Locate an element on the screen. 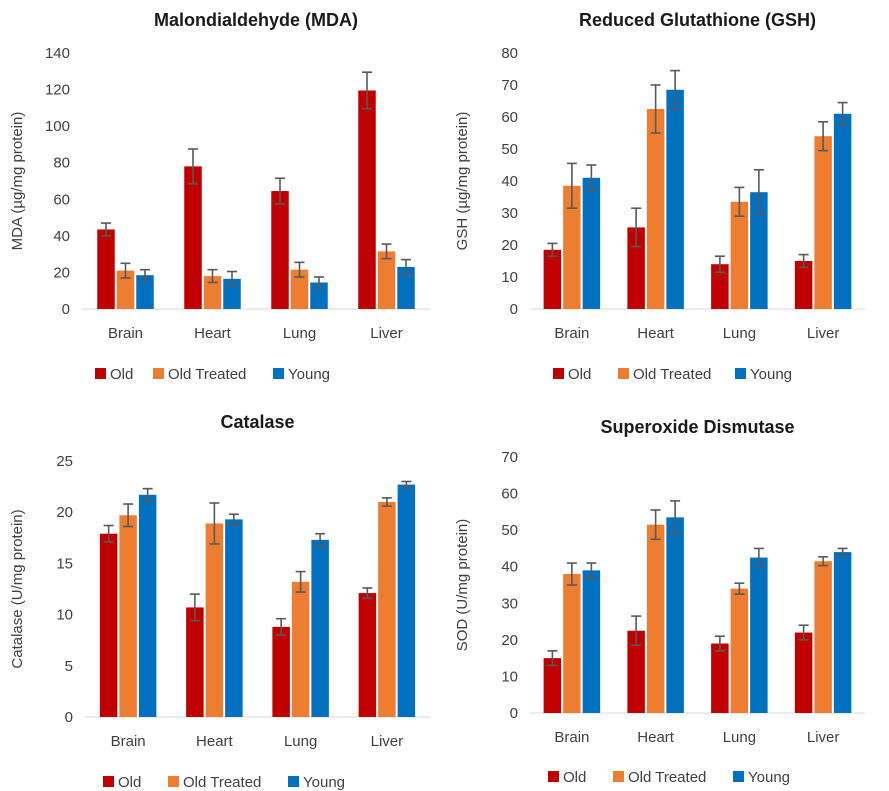 The image size is (889, 791). chart-title: Malondialdehyde (MDA) is located at coordinates (256, 20).